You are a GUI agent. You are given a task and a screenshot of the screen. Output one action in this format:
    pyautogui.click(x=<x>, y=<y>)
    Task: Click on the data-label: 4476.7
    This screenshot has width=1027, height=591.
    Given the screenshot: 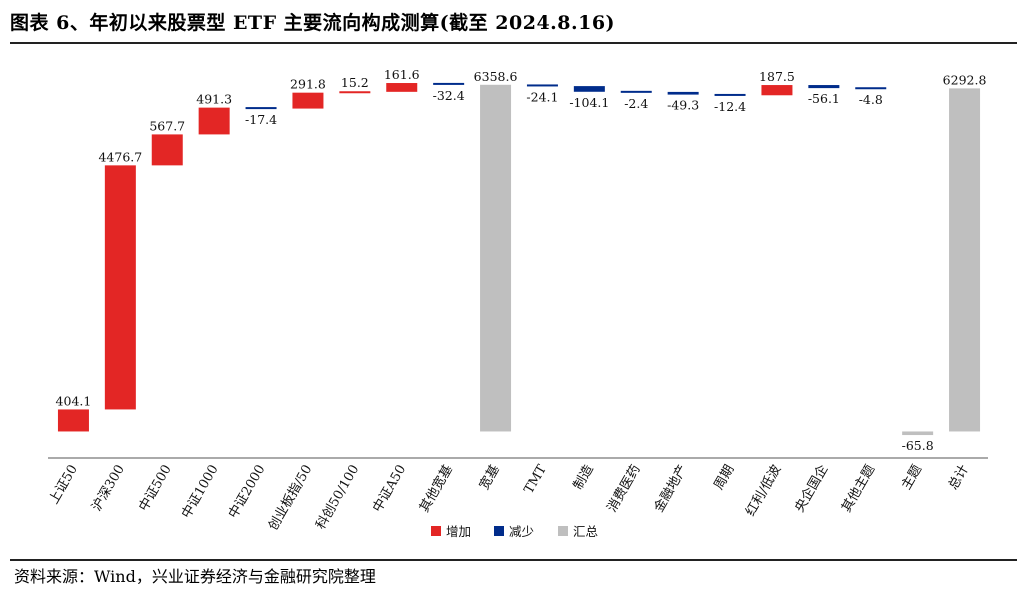 What is the action you would take?
    pyautogui.click(x=120, y=156)
    